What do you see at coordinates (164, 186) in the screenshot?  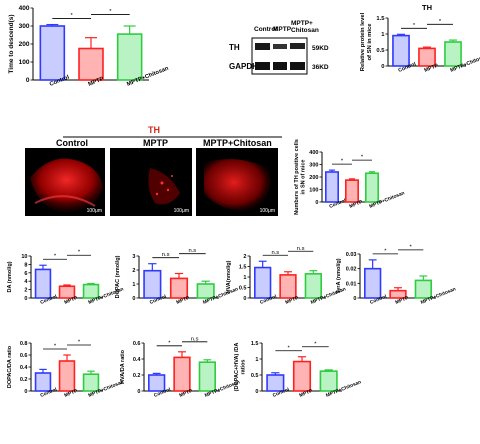 I see `micrograph-mptp-image` at bounding box center [164, 186].